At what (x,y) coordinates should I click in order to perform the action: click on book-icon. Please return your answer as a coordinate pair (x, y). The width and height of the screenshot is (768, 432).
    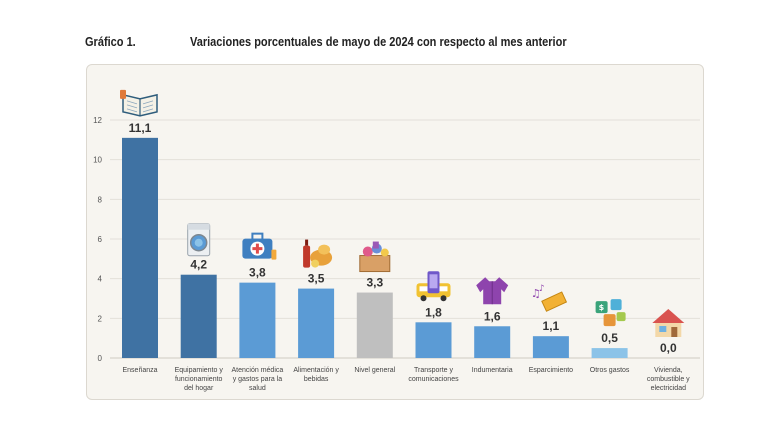
    Looking at the image, I should click on (139, 103).